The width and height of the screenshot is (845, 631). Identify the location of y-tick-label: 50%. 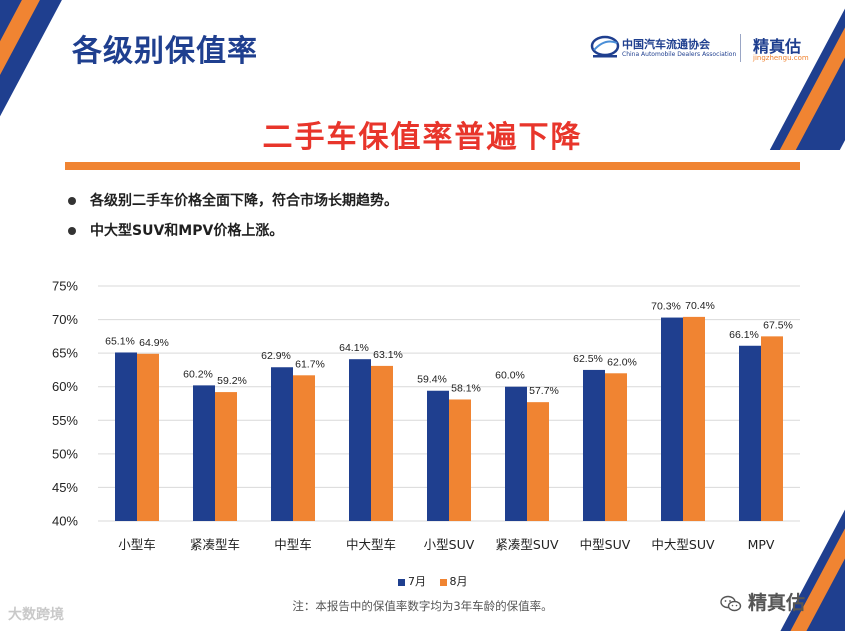
(65, 453).